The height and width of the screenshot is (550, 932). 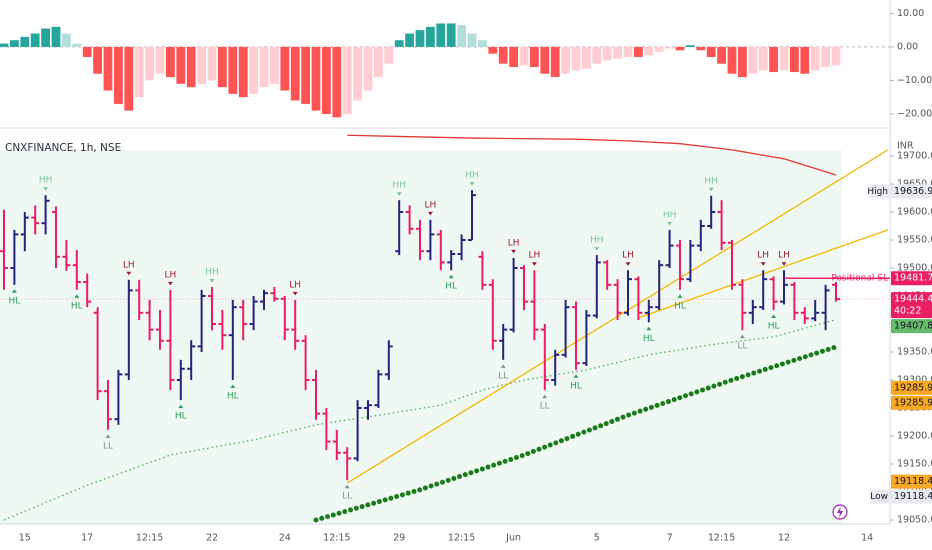 What do you see at coordinates (840, 512) in the screenshot?
I see `alert-icon` at bounding box center [840, 512].